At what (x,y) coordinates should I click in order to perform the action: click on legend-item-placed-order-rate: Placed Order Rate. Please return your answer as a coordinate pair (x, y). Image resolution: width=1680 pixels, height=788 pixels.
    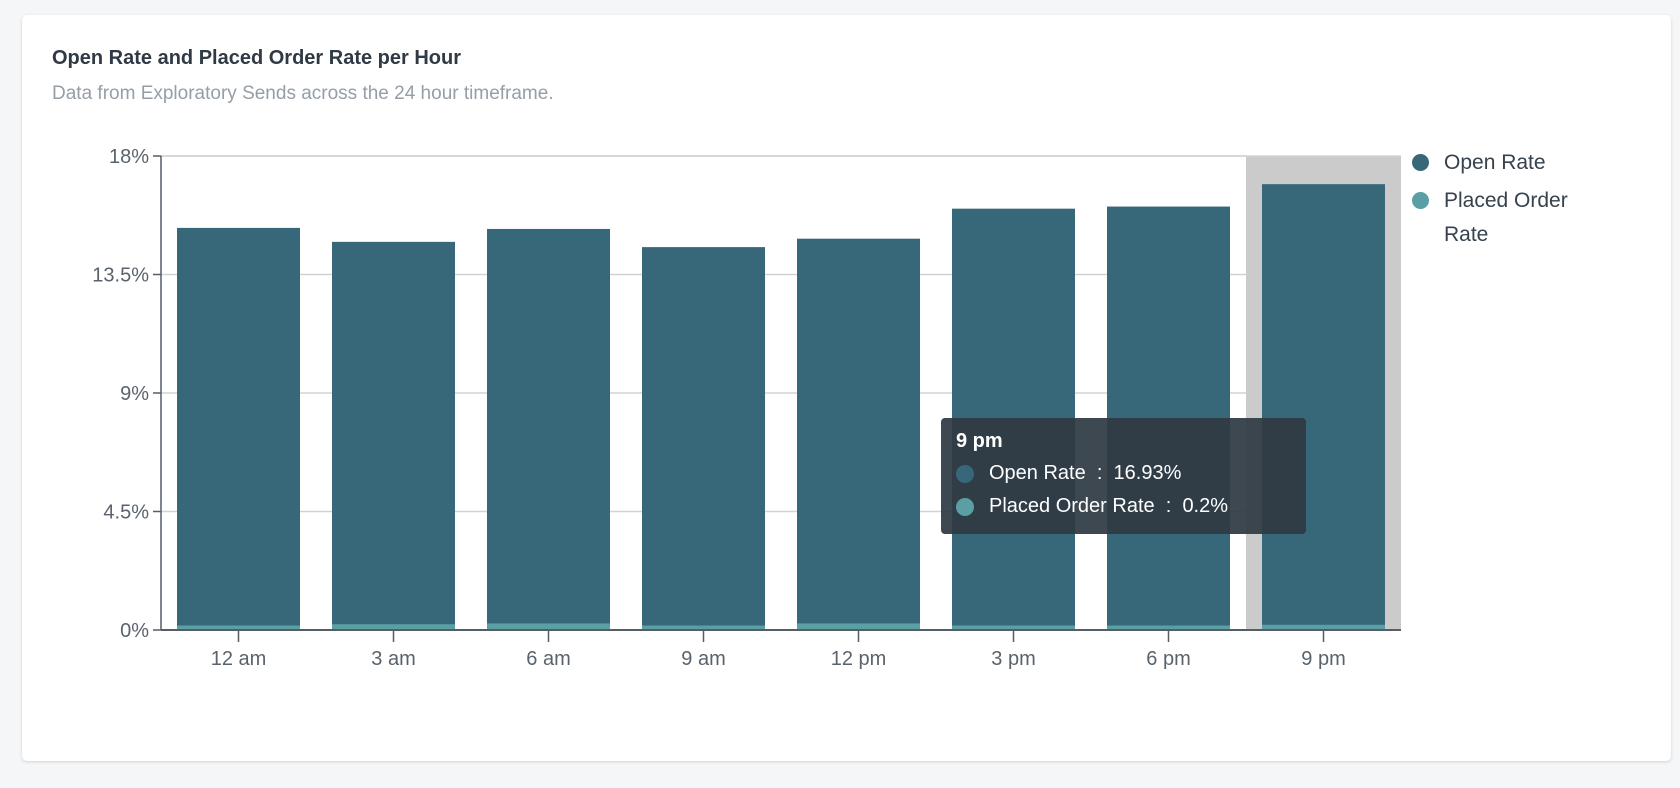
    Looking at the image, I should click on (1503, 218).